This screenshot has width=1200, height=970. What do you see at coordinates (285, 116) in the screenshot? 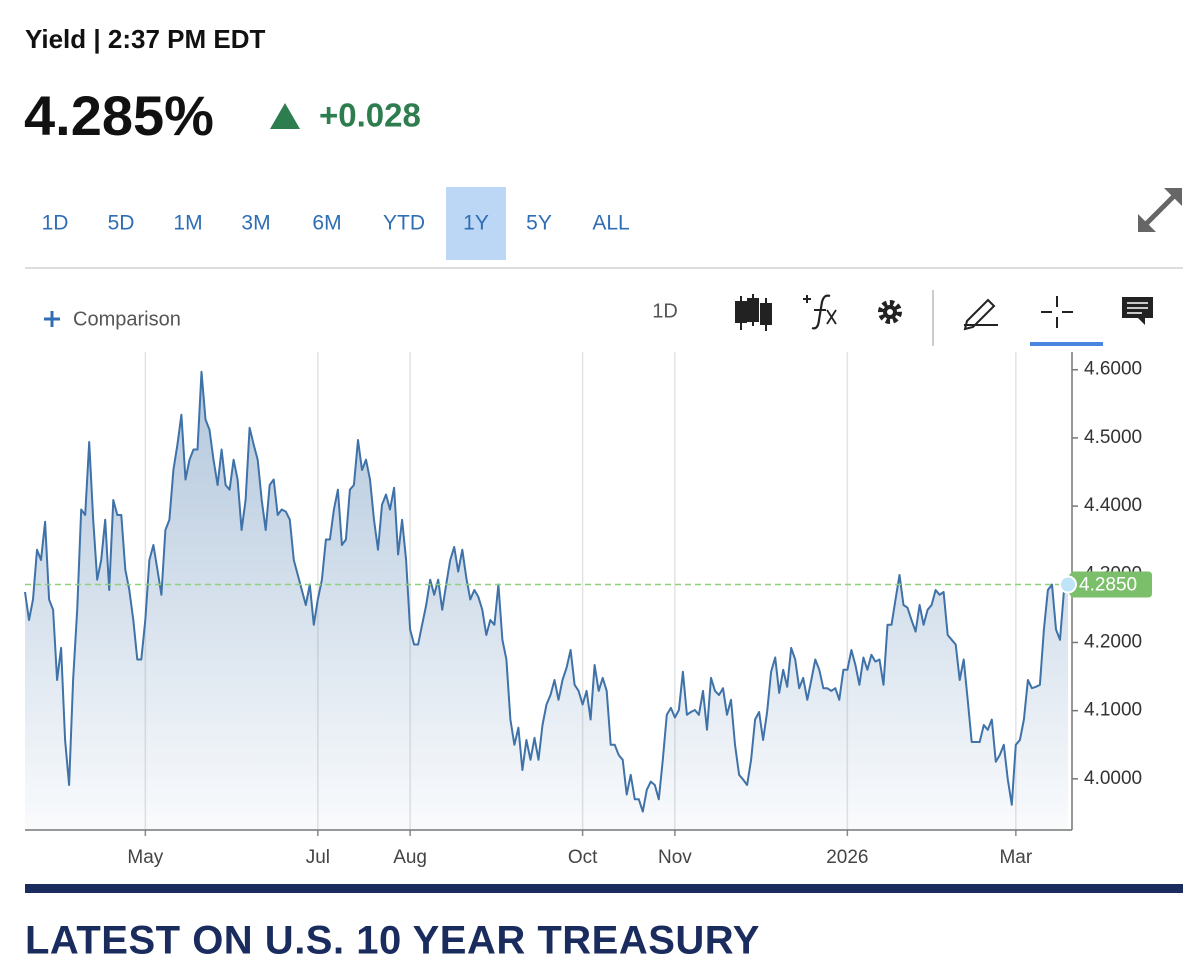
I see `up-arrow` at bounding box center [285, 116].